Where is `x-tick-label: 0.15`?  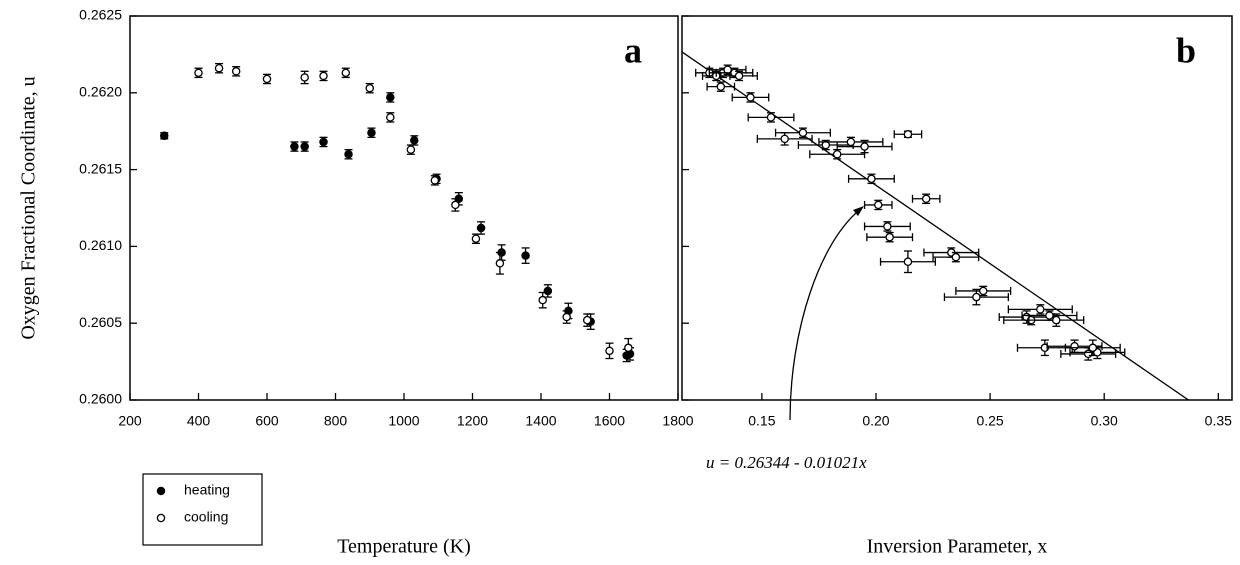 x-tick-label: 0.15 is located at coordinates (761, 421).